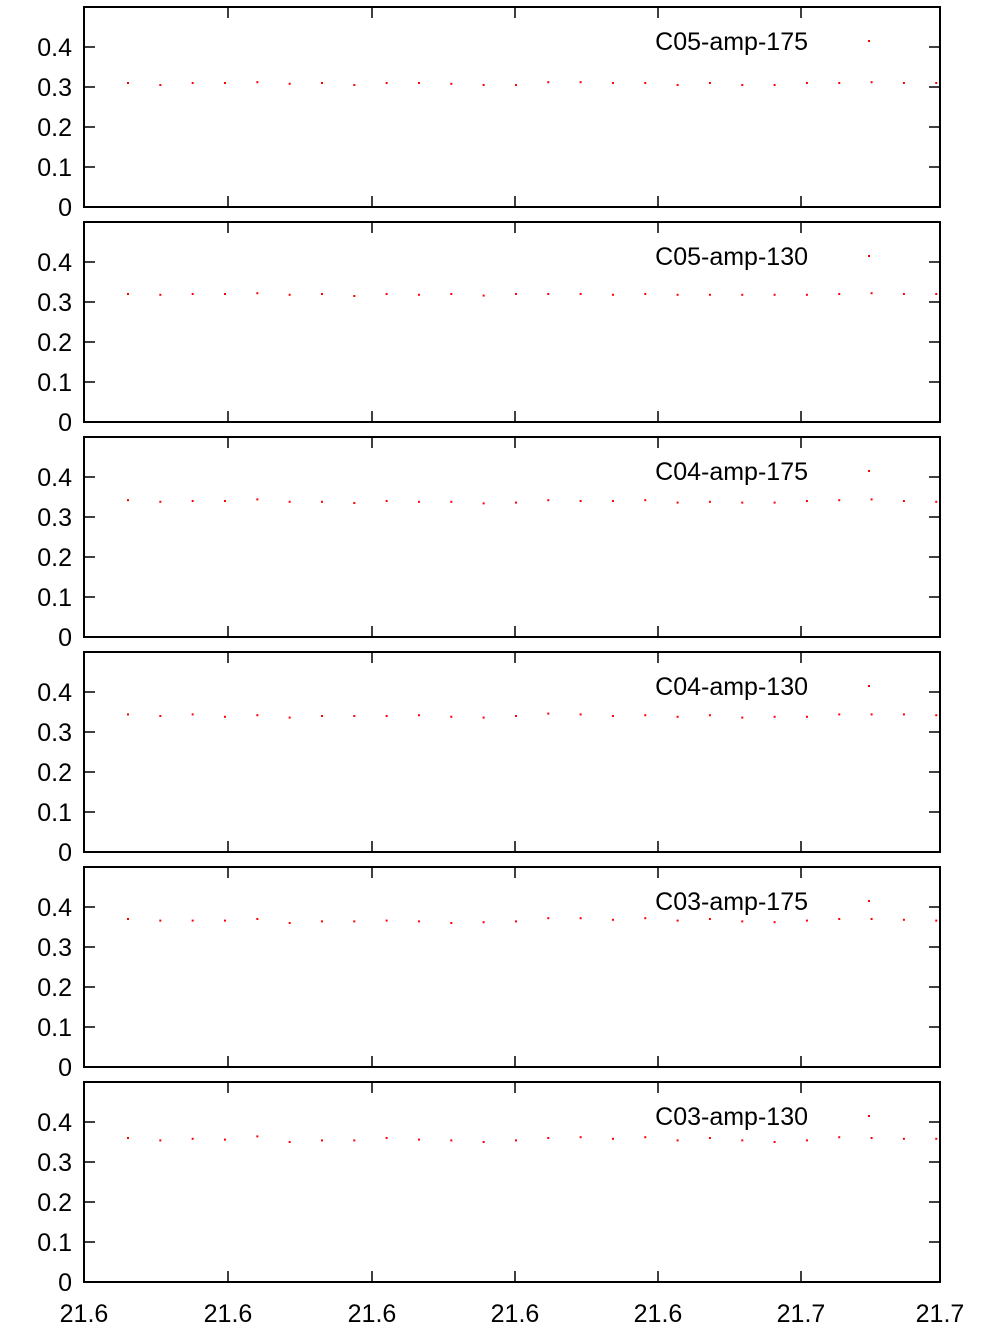 The width and height of the screenshot is (983, 1332). What do you see at coordinates (65, 208) in the screenshot?
I see `y-tick-label: 0` at bounding box center [65, 208].